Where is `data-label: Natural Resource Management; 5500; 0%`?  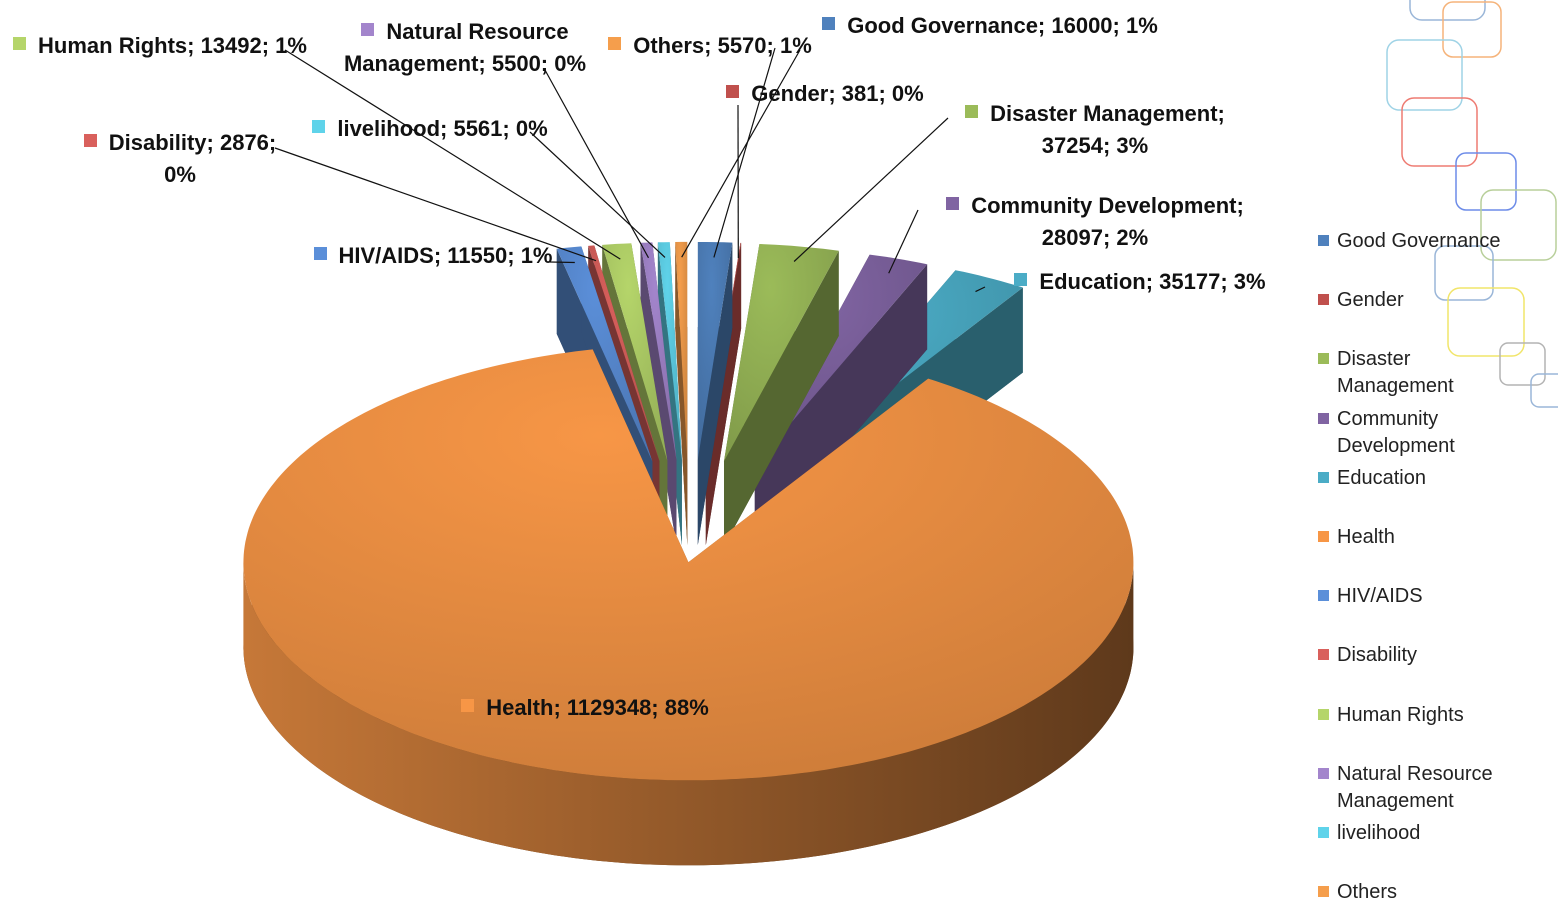 data-label: Natural Resource Management; 5500; 0% is located at coordinates (465, 48).